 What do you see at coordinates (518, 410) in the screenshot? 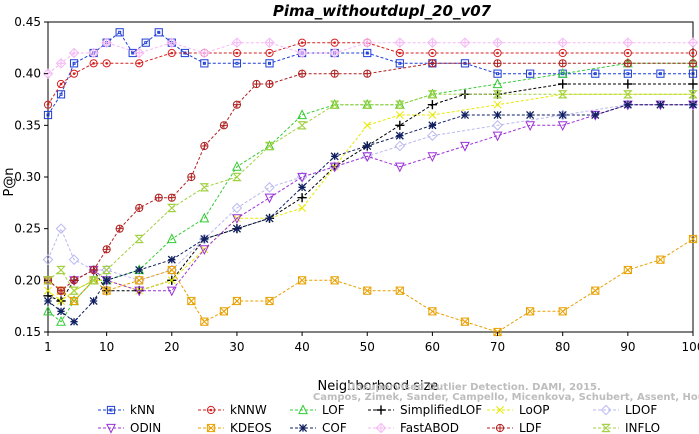
I see `legend-item-loop: LoOP` at bounding box center [518, 410].